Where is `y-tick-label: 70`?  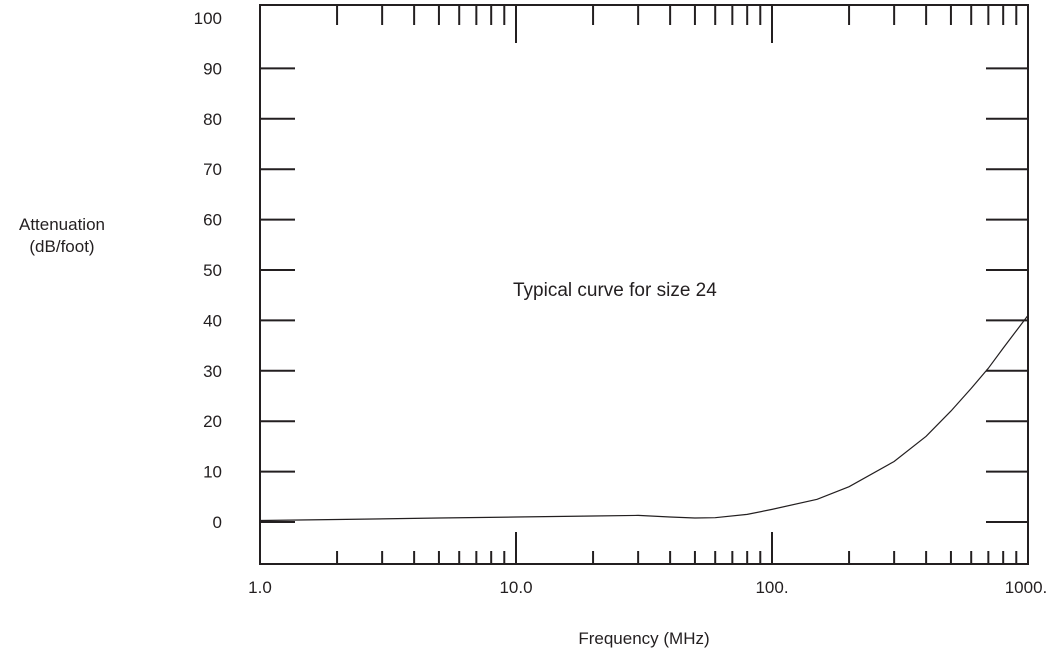 y-tick-label: 70 is located at coordinates (212, 169).